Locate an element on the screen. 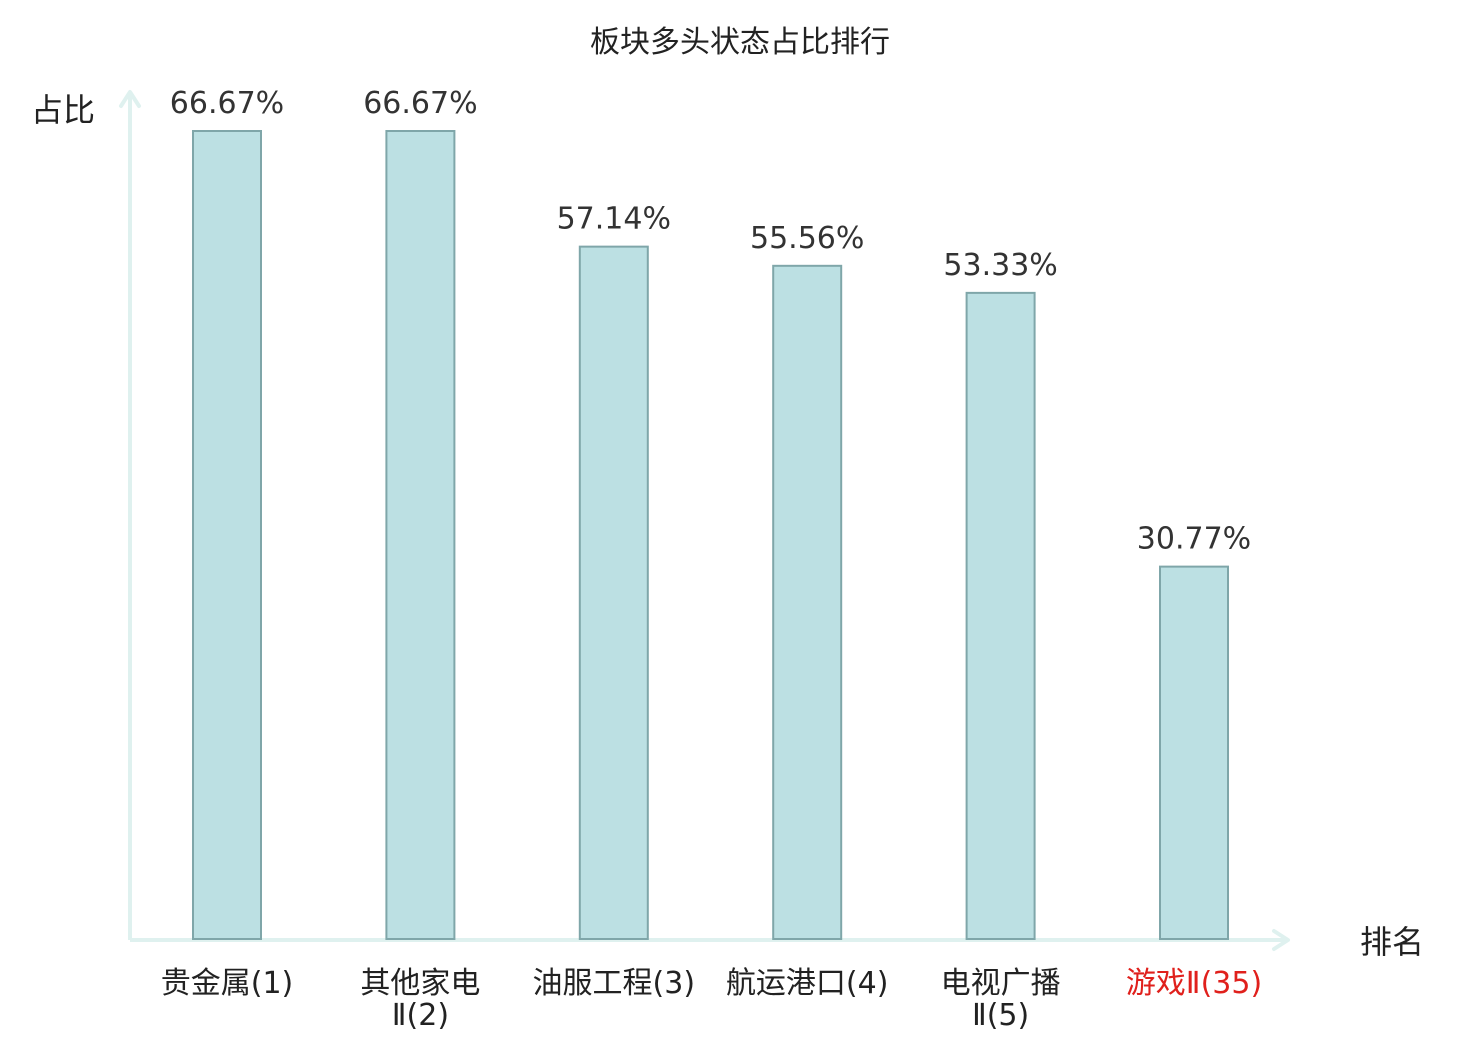 This screenshot has width=1480, height=1040. chart-title: 板块多头状态占比排行 is located at coordinates (740, 42).